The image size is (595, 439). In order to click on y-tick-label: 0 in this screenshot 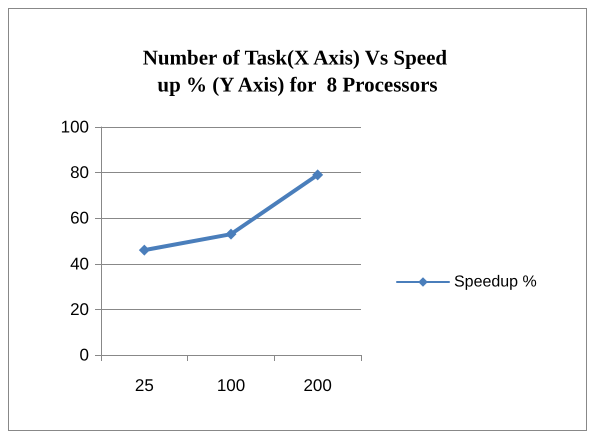, I will do `click(84, 355)`.